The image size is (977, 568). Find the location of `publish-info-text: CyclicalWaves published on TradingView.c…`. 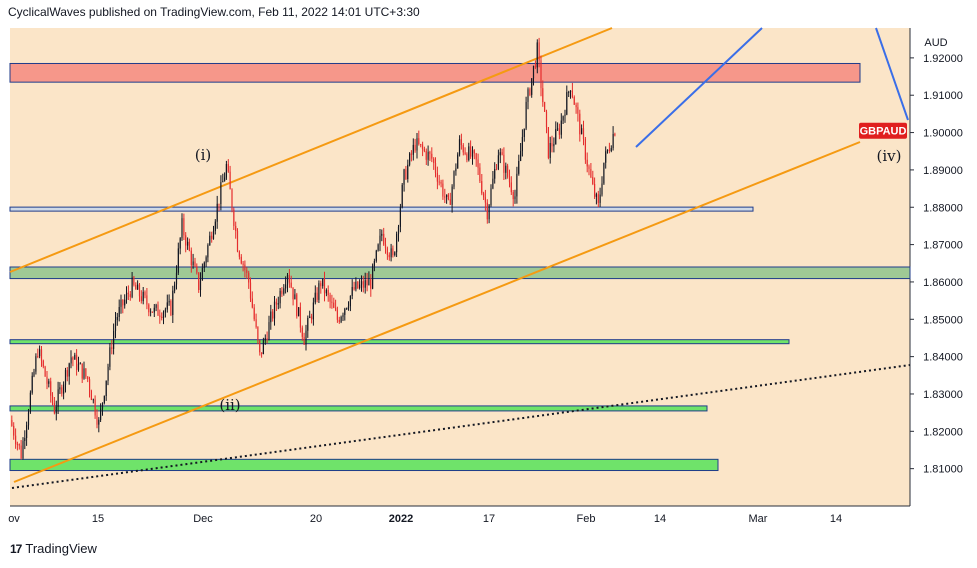

publish-info-text: CyclicalWaves published on TradingView.c… is located at coordinates (214, 12).